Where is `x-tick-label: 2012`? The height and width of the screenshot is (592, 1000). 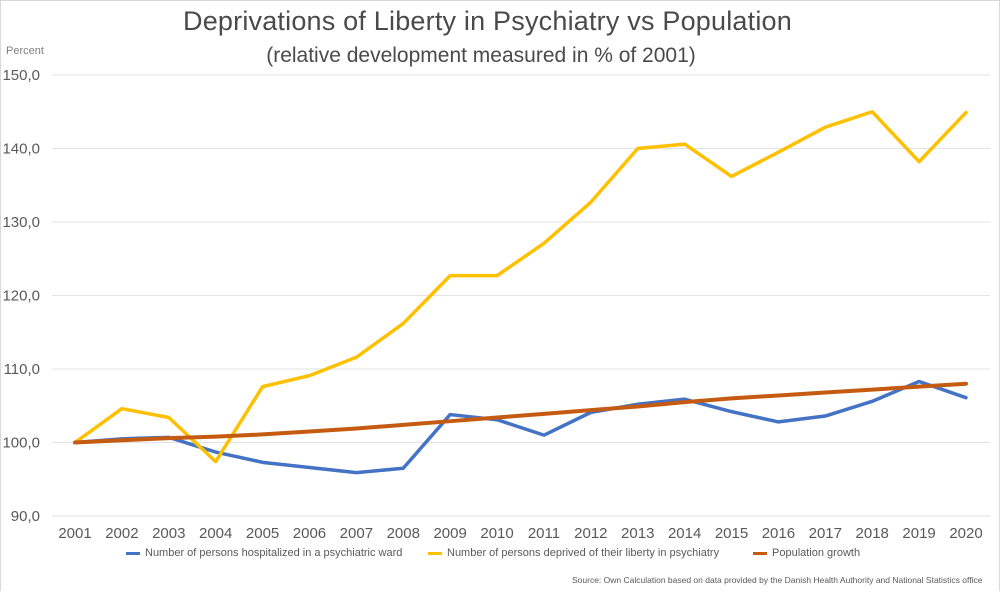 x-tick-label: 2012 is located at coordinates (590, 533).